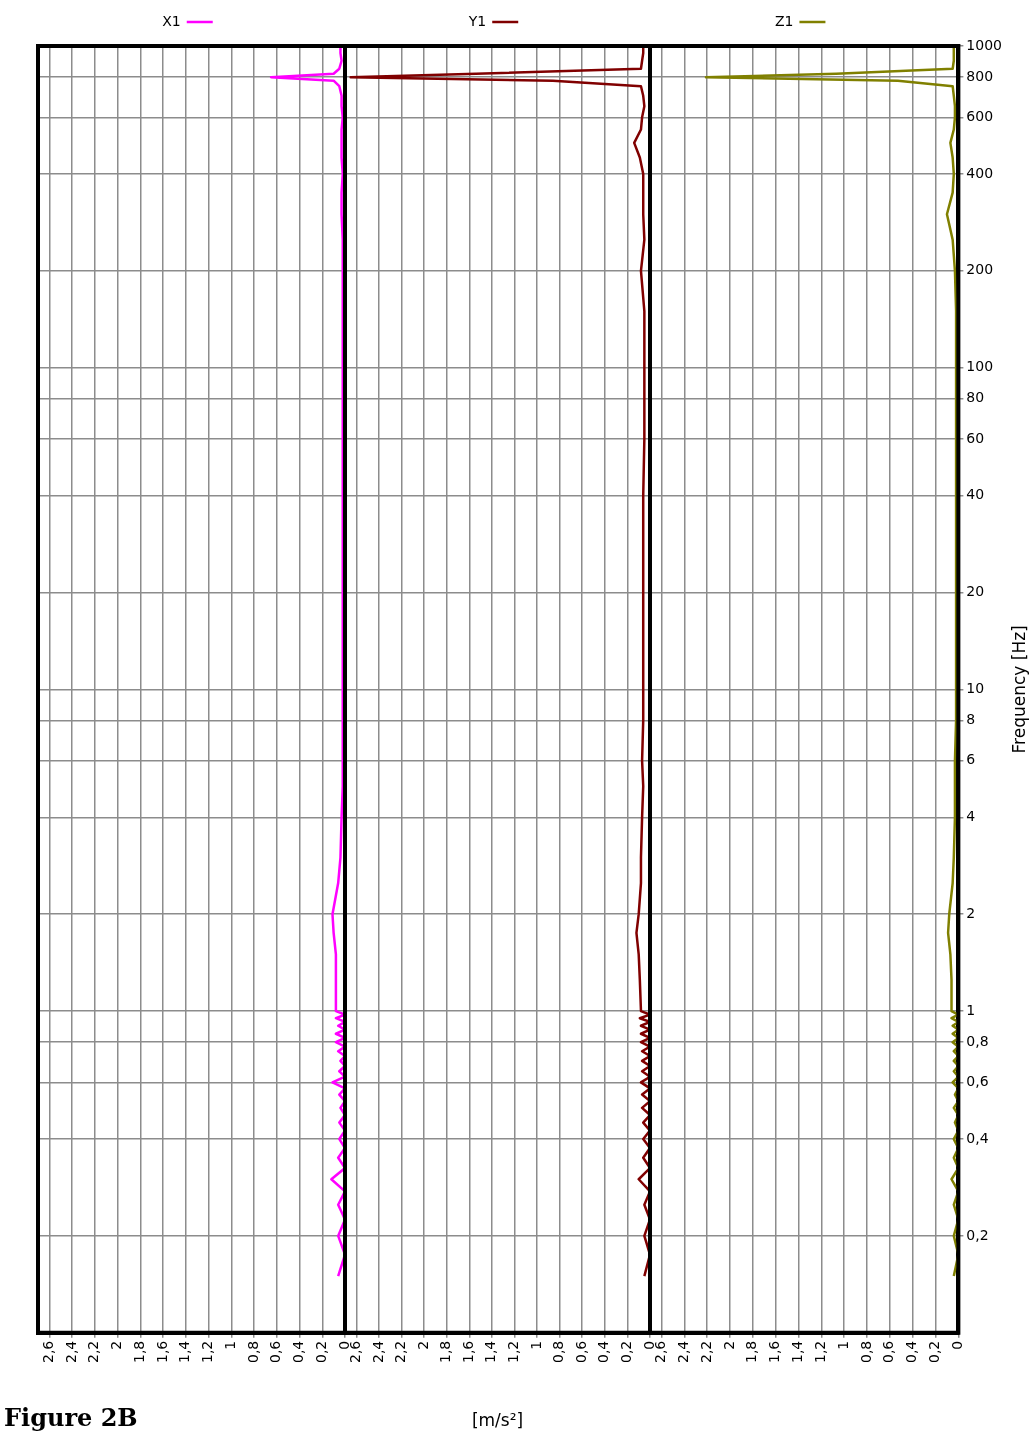 The width and height of the screenshot is (1035, 1436). I want to click on legend-label: Y1, so click(477, 20).